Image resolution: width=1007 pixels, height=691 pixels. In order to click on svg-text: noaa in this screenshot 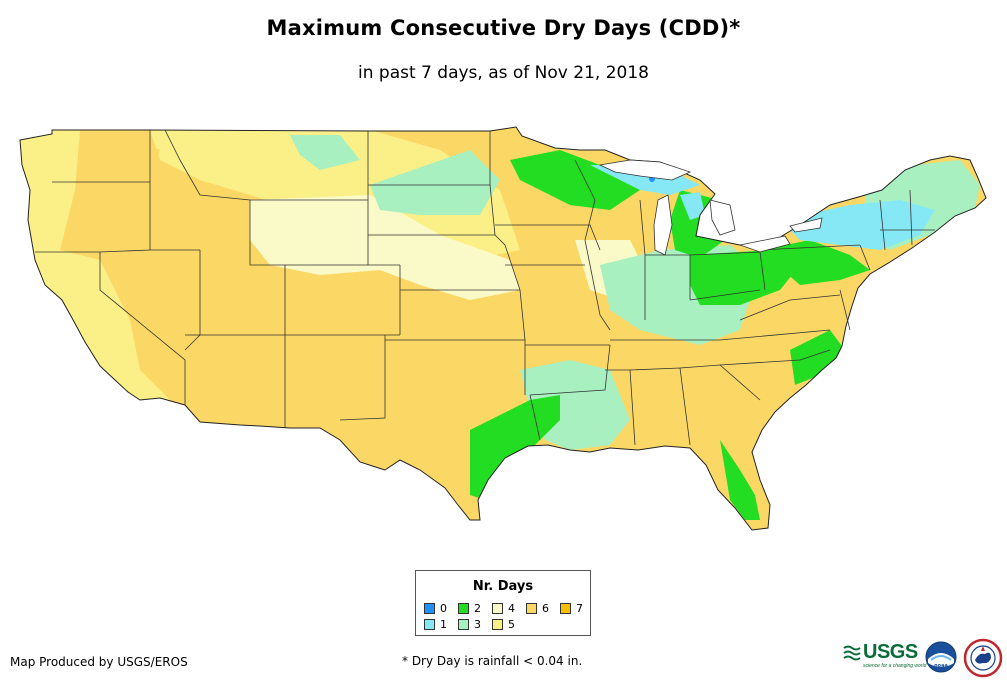, I will do `click(941, 666)`.